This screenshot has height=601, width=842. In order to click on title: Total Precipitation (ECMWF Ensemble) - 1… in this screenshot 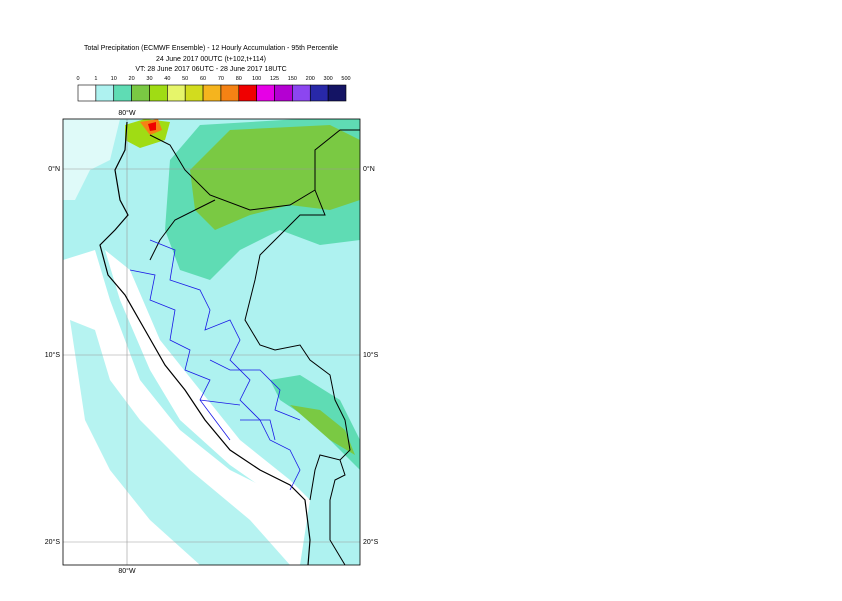, I will do `click(211, 48)`.